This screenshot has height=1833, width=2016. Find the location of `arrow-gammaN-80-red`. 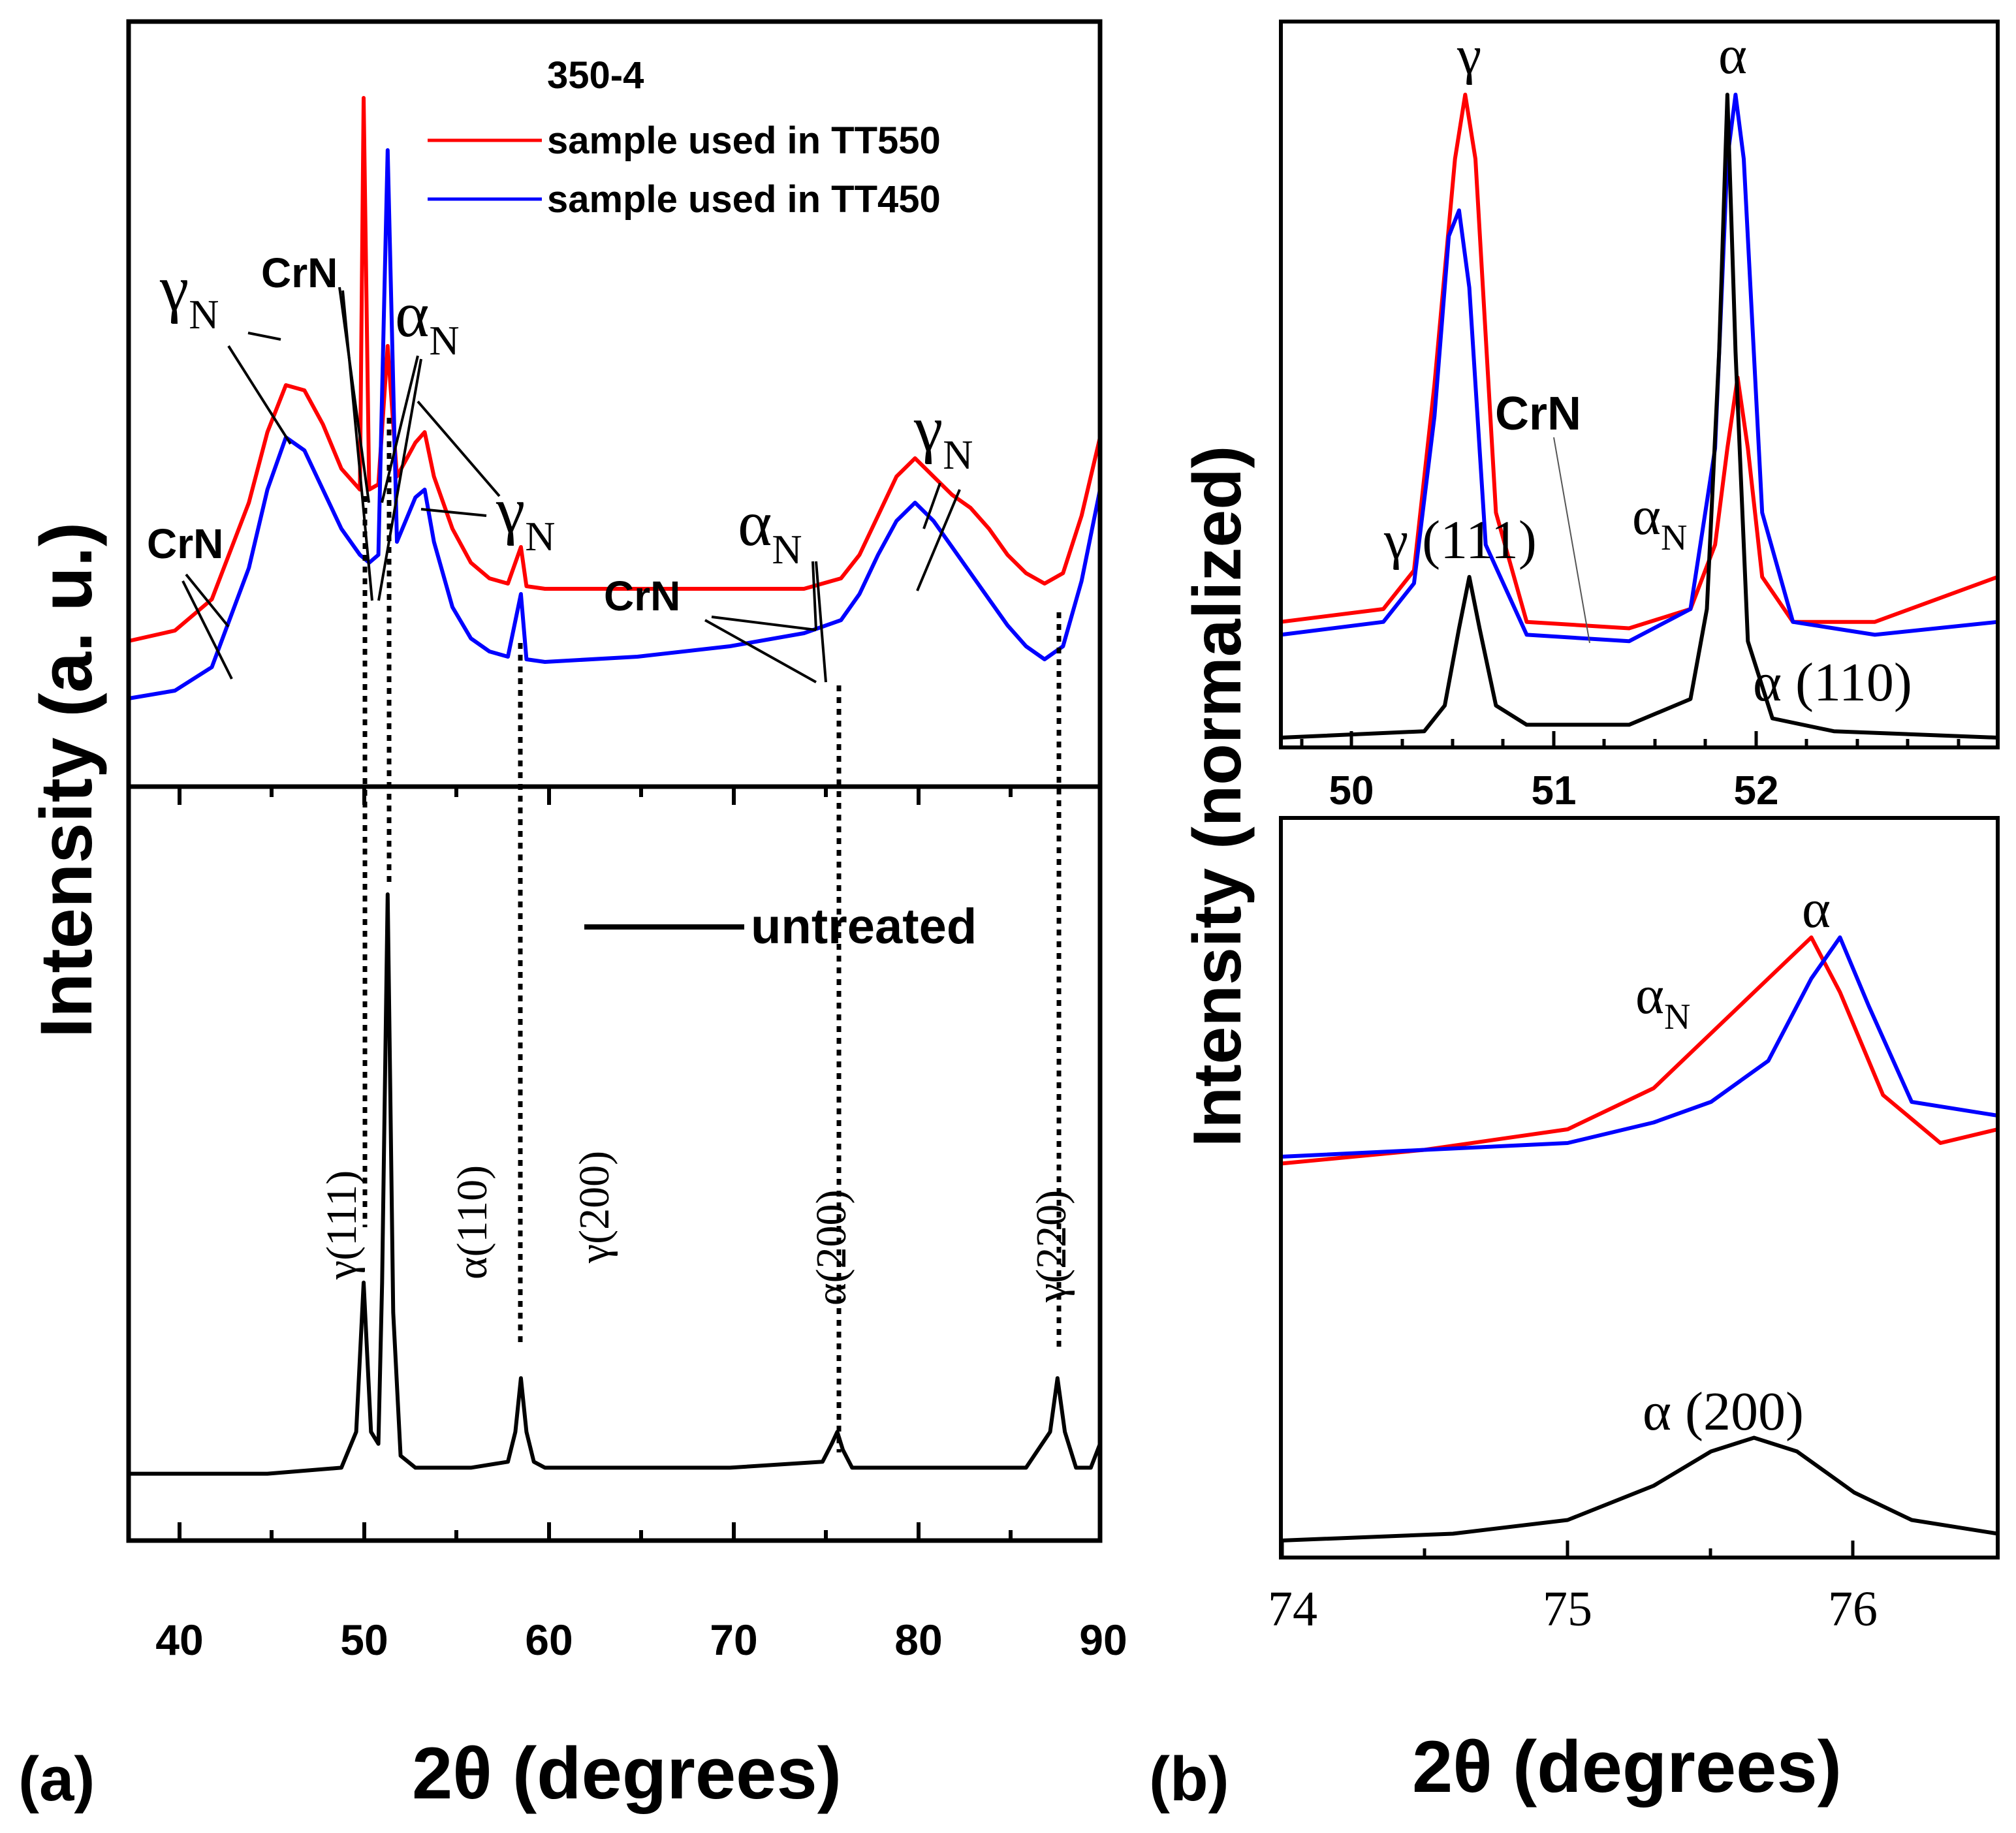

arrow-gammaN-80-red is located at coordinates (931, 505).